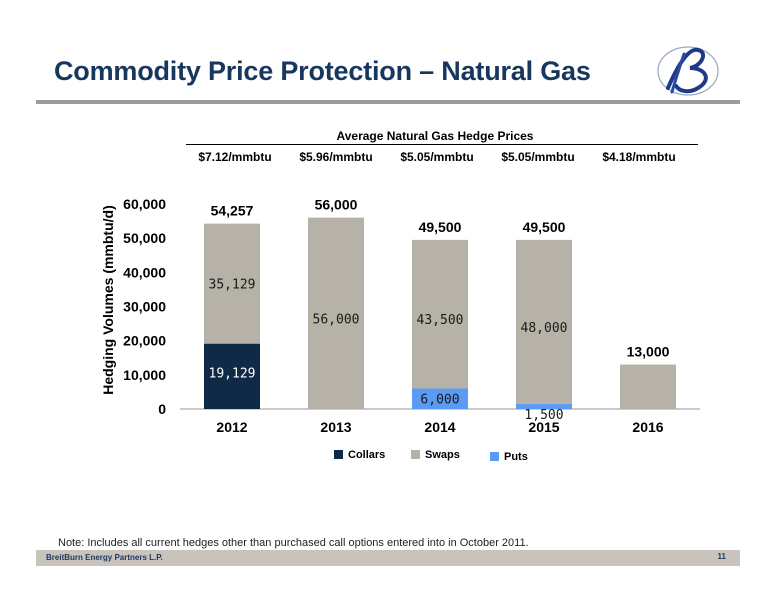  Describe the element at coordinates (162, 409) in the screenshot. I see `y-tick-label: 0` at that location.